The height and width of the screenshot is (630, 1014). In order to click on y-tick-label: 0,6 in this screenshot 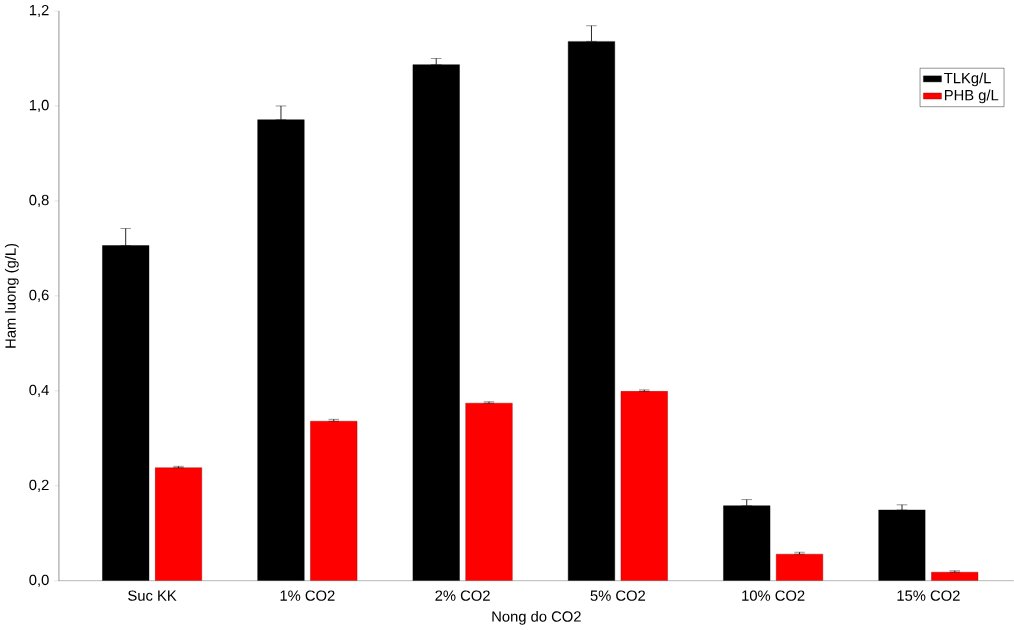, I will do `click(39, 296)`.